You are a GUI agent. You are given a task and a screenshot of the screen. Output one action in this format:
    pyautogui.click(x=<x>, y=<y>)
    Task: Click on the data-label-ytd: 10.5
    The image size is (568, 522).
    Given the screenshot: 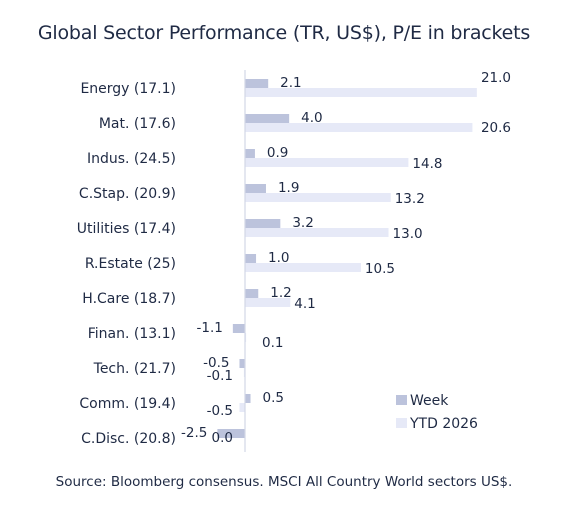 What is the action you would take?
    pyautogui.click(x=380, y=269)
    